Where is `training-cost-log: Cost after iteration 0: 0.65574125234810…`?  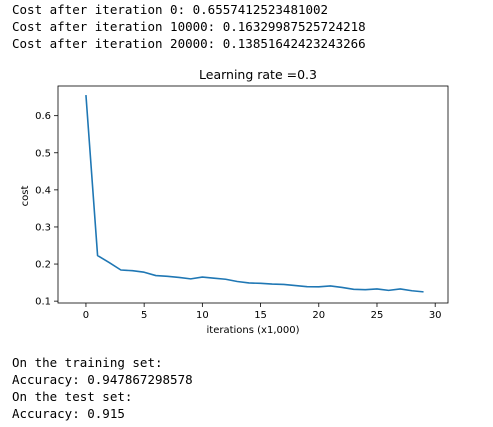 training-cost-log: Cost after iteration 0: 0.65574125234810… is located at coordinates (189, 26).